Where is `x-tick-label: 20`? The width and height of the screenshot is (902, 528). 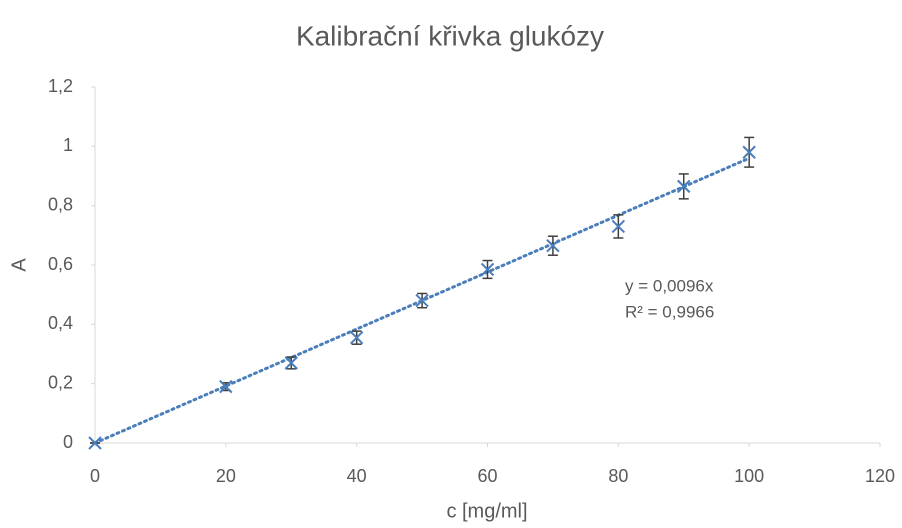
x-tick-label: 20 is located at coordinates (226, 476).